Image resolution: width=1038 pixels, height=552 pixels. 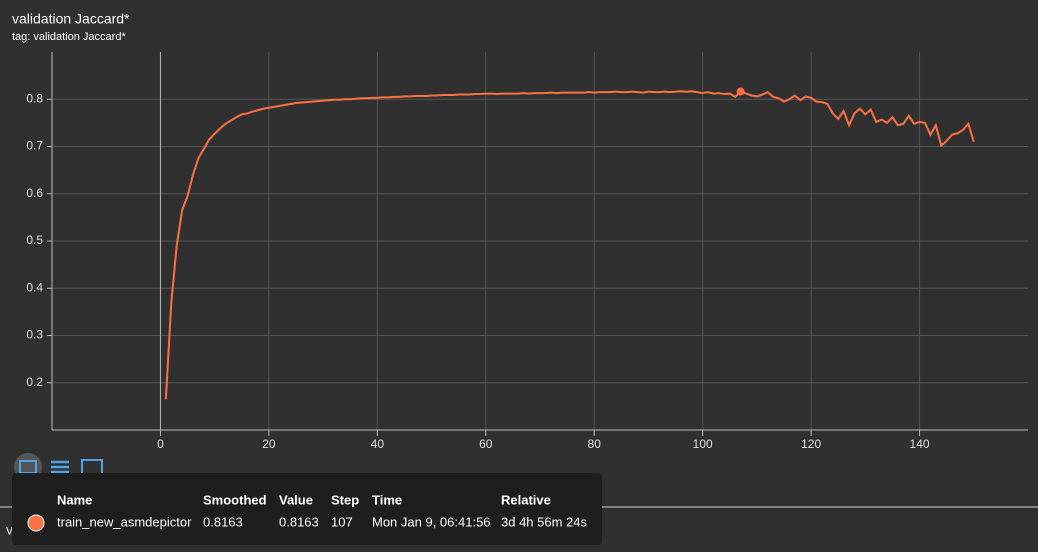 What do you see at coordinates (486, 444) in the screenshot?
I see `x-tick-label: 60` at bounding box center [486, 444].